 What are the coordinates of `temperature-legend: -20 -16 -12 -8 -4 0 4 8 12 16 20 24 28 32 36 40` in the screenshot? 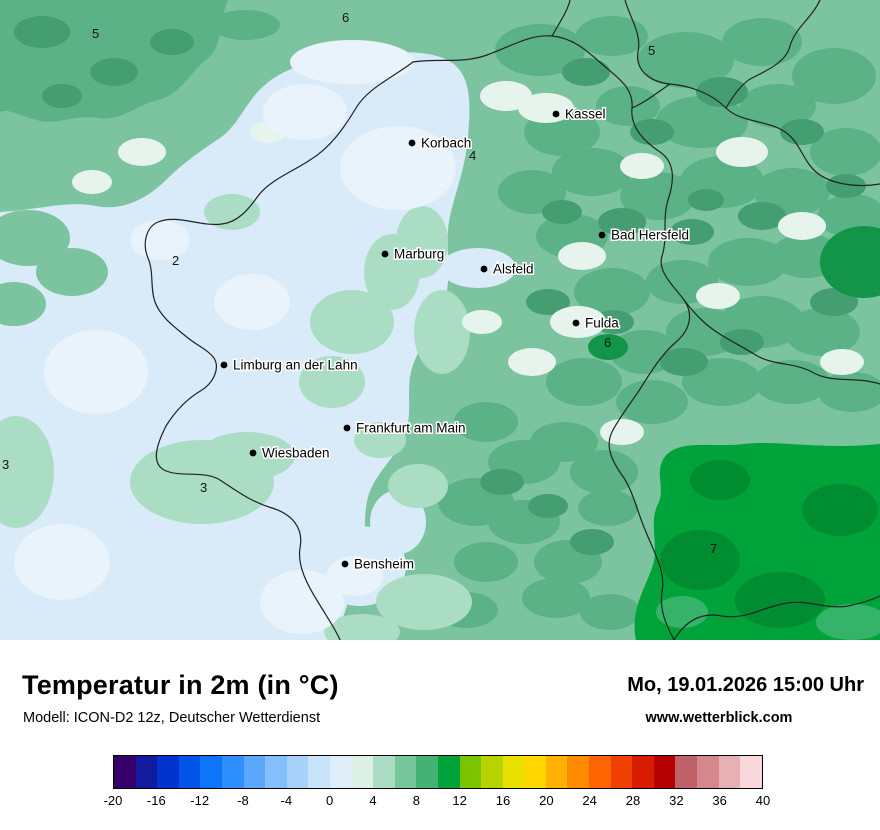 It's located at (437, 783).